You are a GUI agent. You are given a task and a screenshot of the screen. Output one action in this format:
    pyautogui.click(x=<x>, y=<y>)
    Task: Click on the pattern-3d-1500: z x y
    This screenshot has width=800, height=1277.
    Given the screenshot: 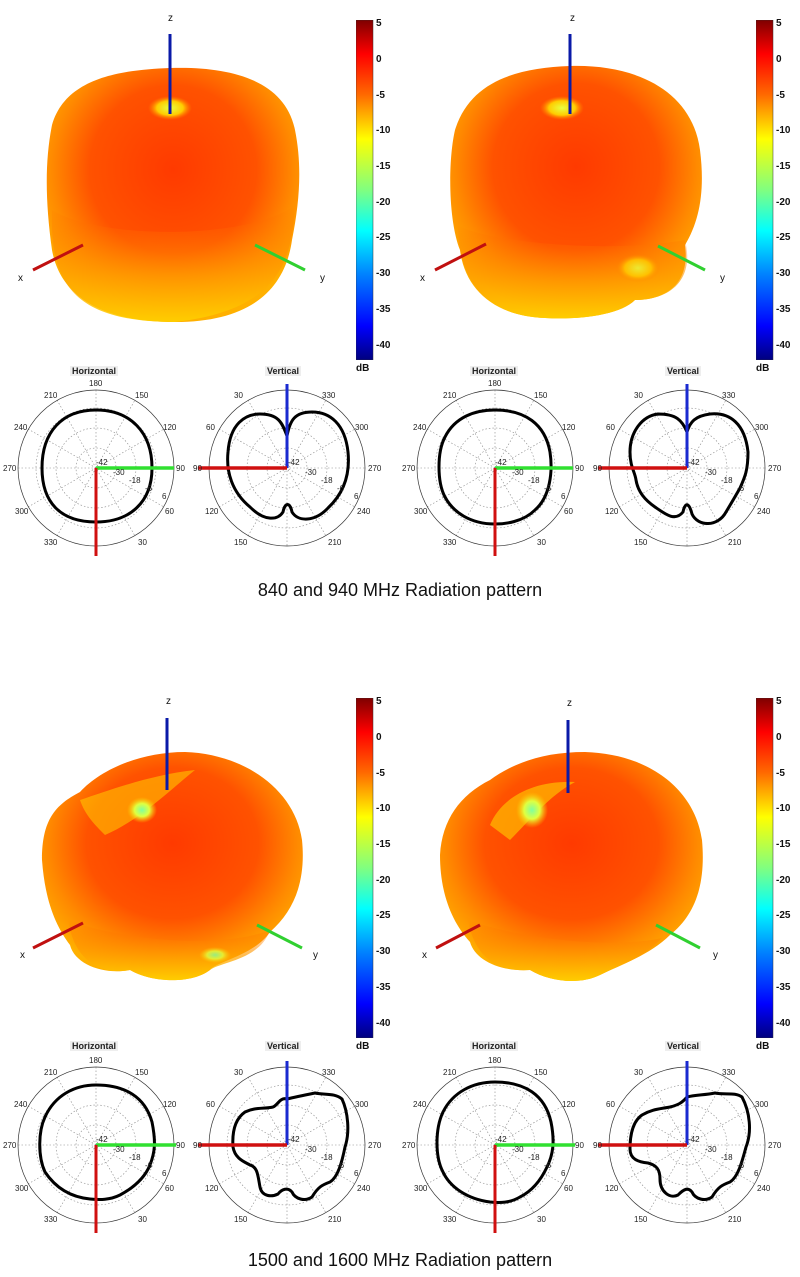 What is the action you would take?
    pyautogui.click(x=175, y=850)
    